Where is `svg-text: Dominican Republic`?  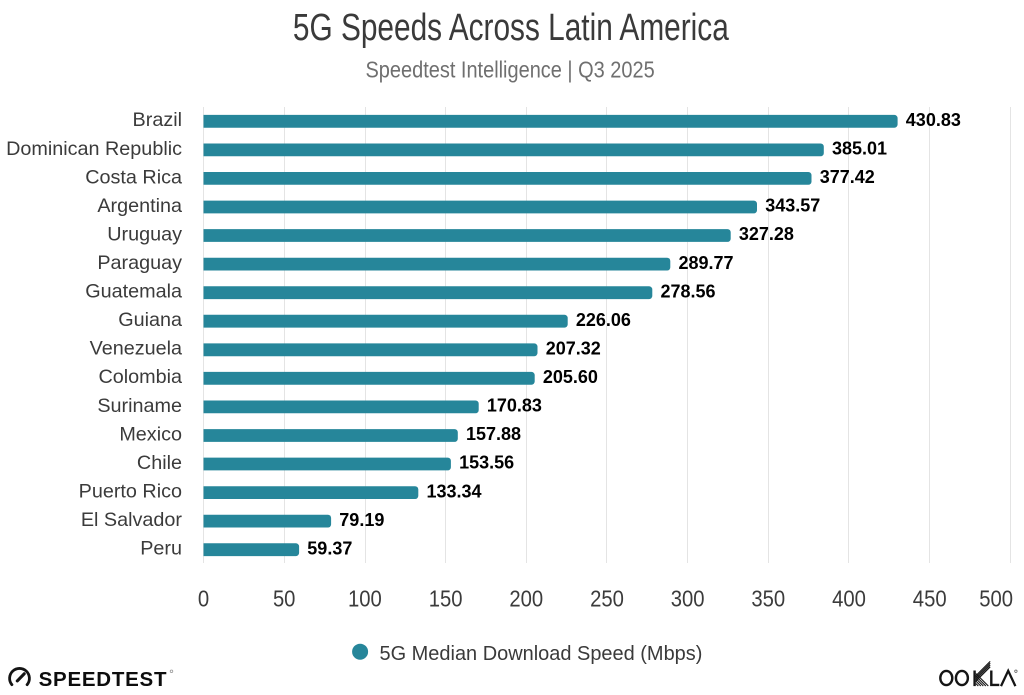
svg-text: Dominican Republic is located at coordinates (94, 149).